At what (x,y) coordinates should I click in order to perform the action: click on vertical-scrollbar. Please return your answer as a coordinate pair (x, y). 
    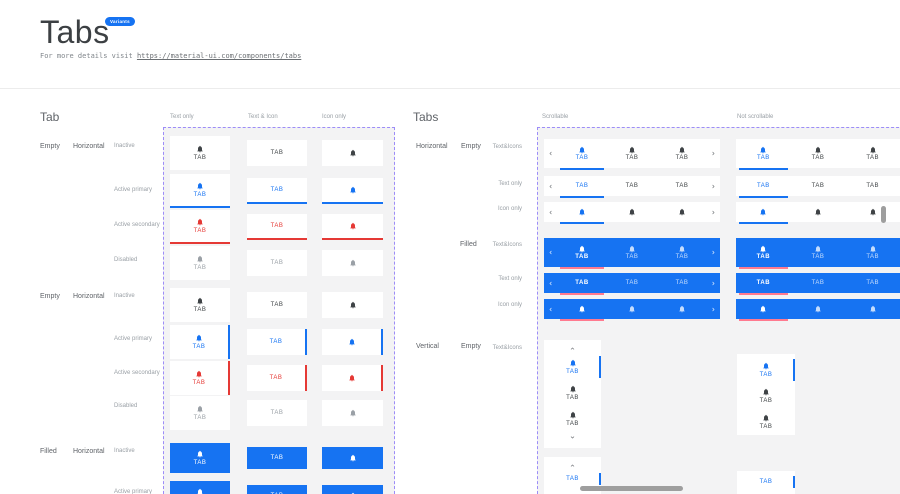
    Looking at the image, I should click on (883, 214).